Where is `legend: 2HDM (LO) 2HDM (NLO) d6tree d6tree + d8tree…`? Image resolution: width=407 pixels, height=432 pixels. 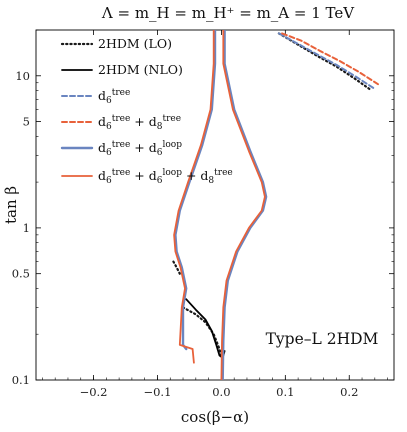 legend: 2HDM (LO) 2HDM (NLO) d6tree d6tree + d8tree… is located at coordinates (146, 111).